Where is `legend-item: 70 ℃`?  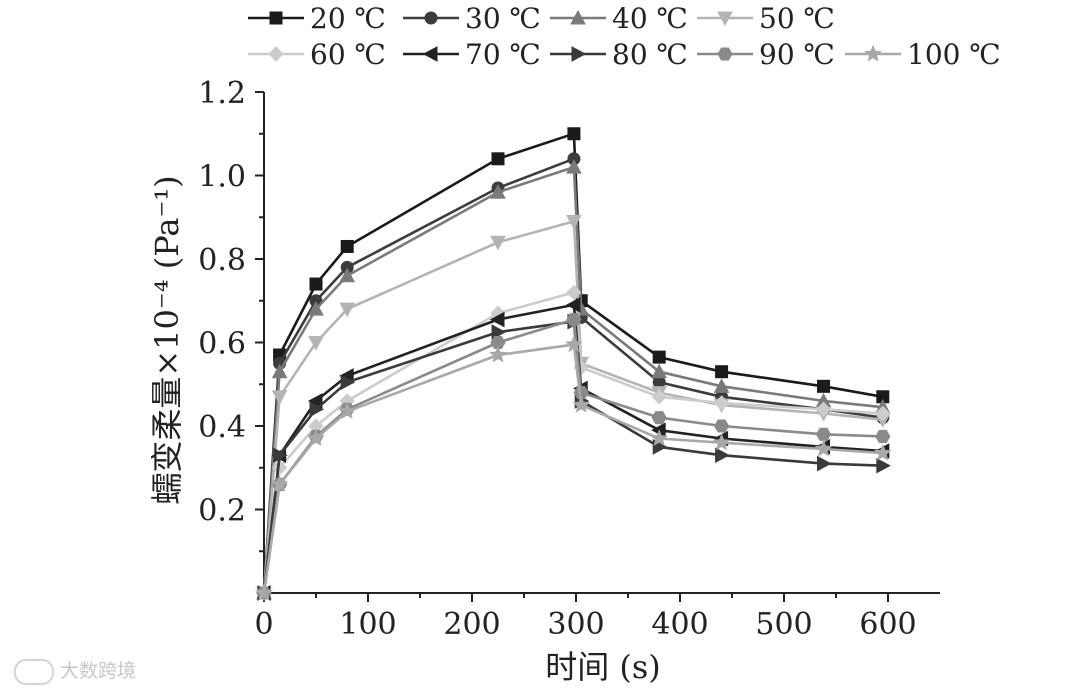
legend-item: 70 ℃ is located at coordinates (472, 54).